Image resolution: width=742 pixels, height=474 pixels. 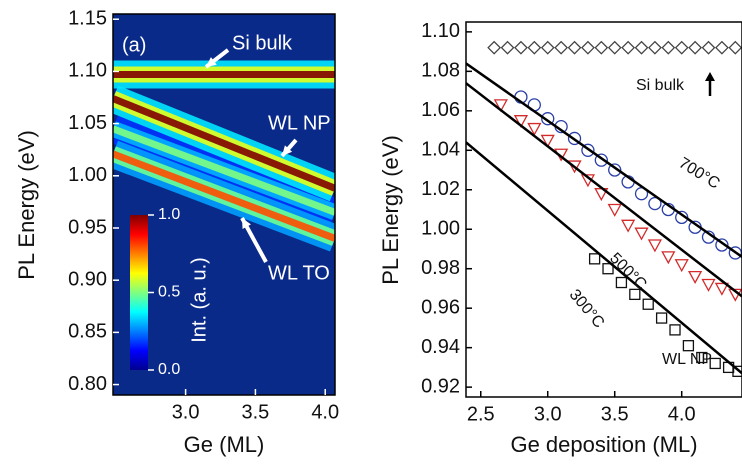 What do you see at coordinates (699, 174) in the screenshot?
I see `series-label: 700°C` at bounding box center [699, 174].